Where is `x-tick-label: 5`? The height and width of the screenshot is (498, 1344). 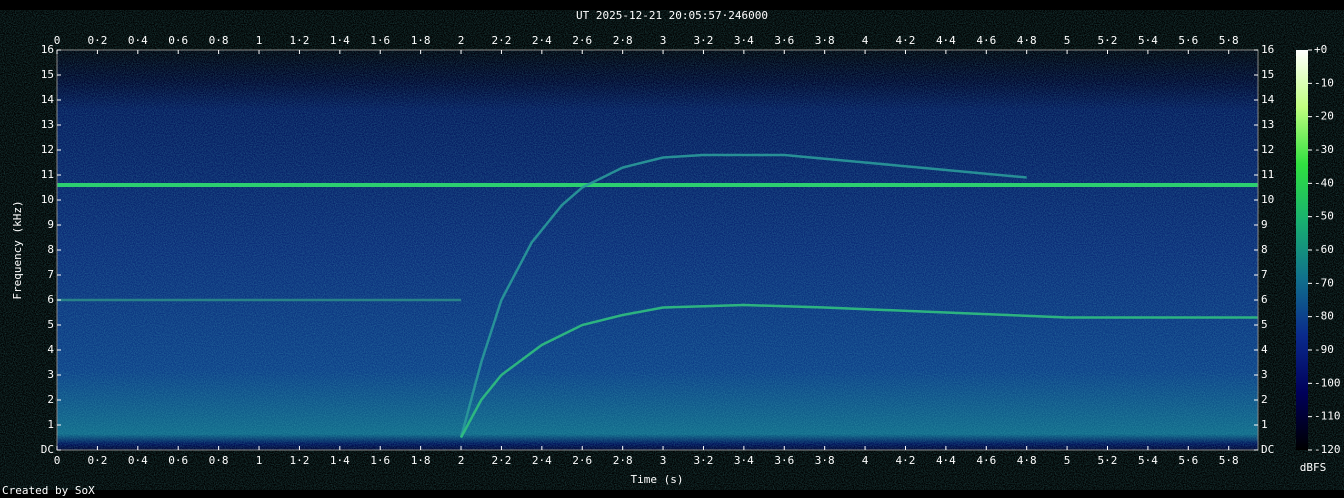 x-tick-label: 5 is located at coordinates (1067, 460).